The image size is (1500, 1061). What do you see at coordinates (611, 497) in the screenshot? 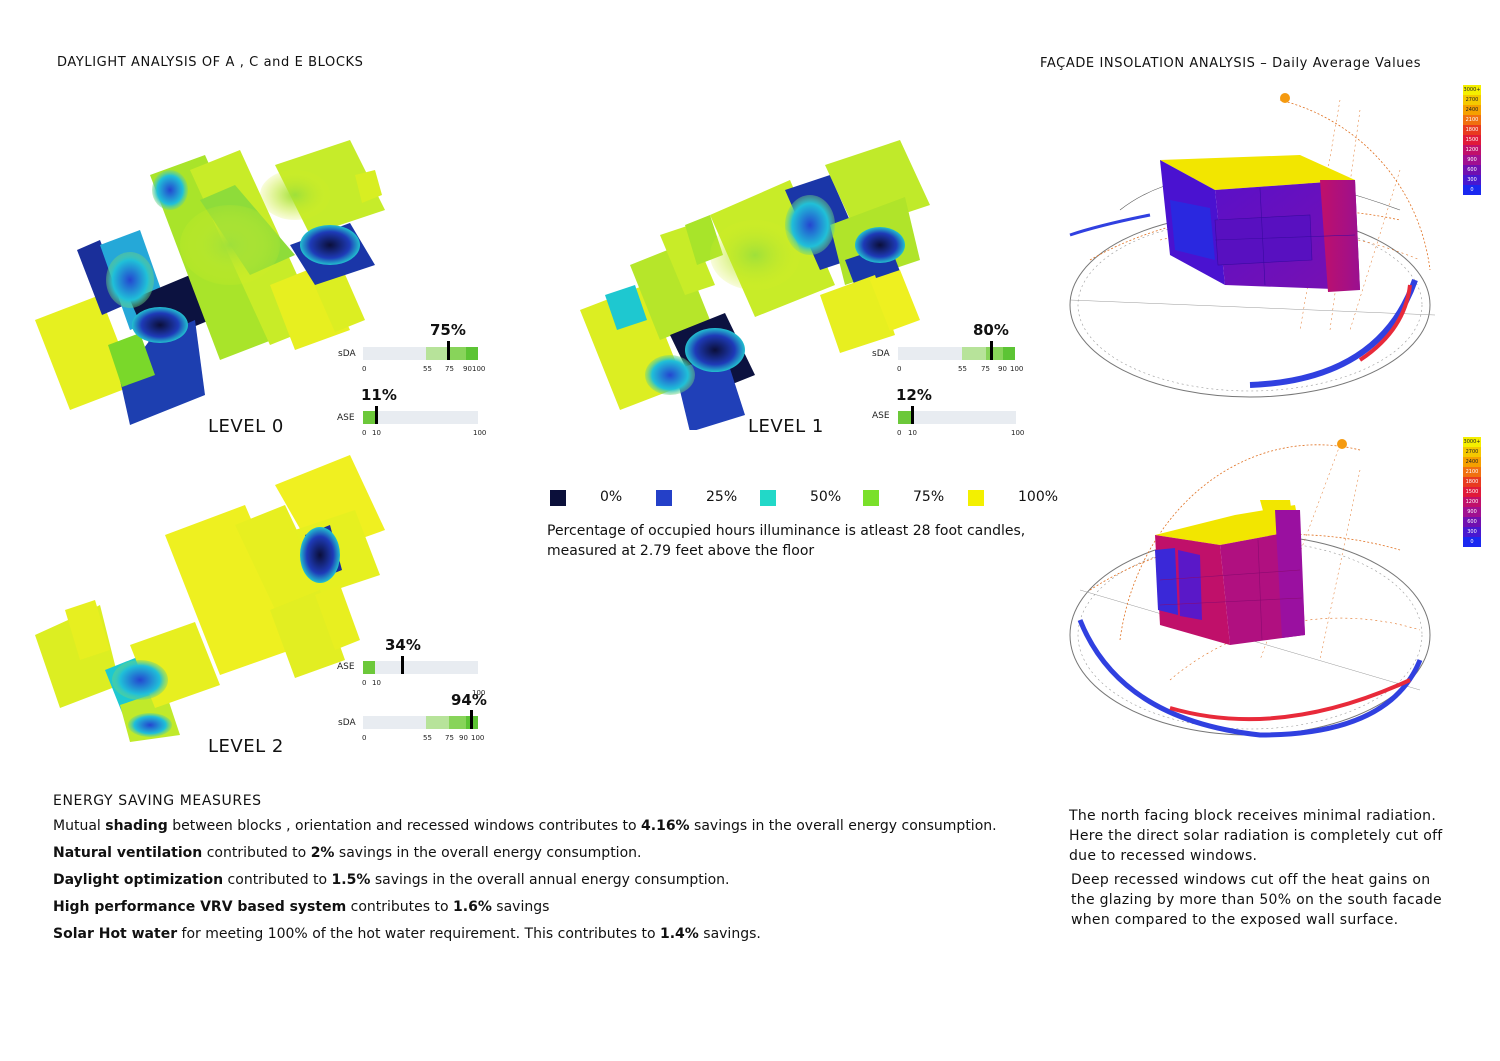
I see `legend-label-0: 0%` at bounding box center [611, 497].